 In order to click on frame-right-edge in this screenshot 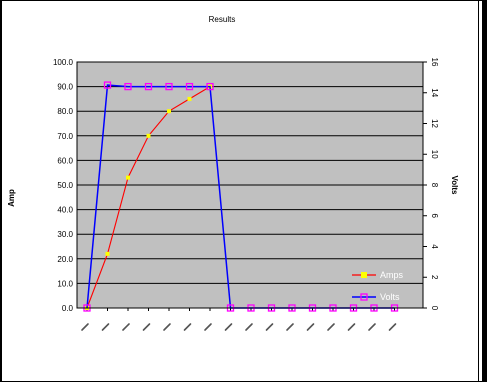, I will do `click(484, 191)`.